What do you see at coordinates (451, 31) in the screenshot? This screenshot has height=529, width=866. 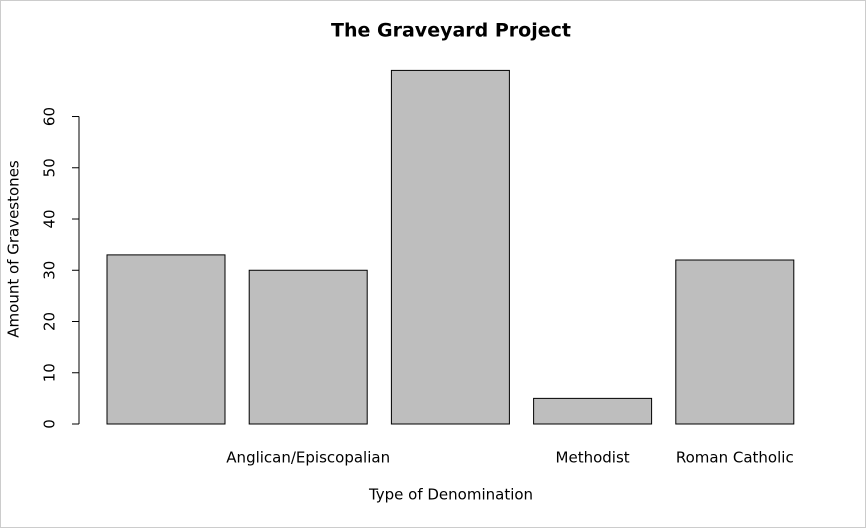 I see `chart-title: The Graveyard Project` at bounding box center [451, 31].